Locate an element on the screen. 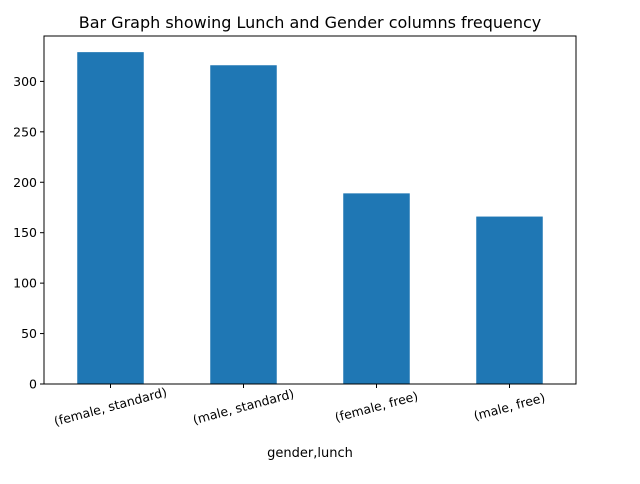  x-tick-label: (female, free) is located at coordinates (376, 406).